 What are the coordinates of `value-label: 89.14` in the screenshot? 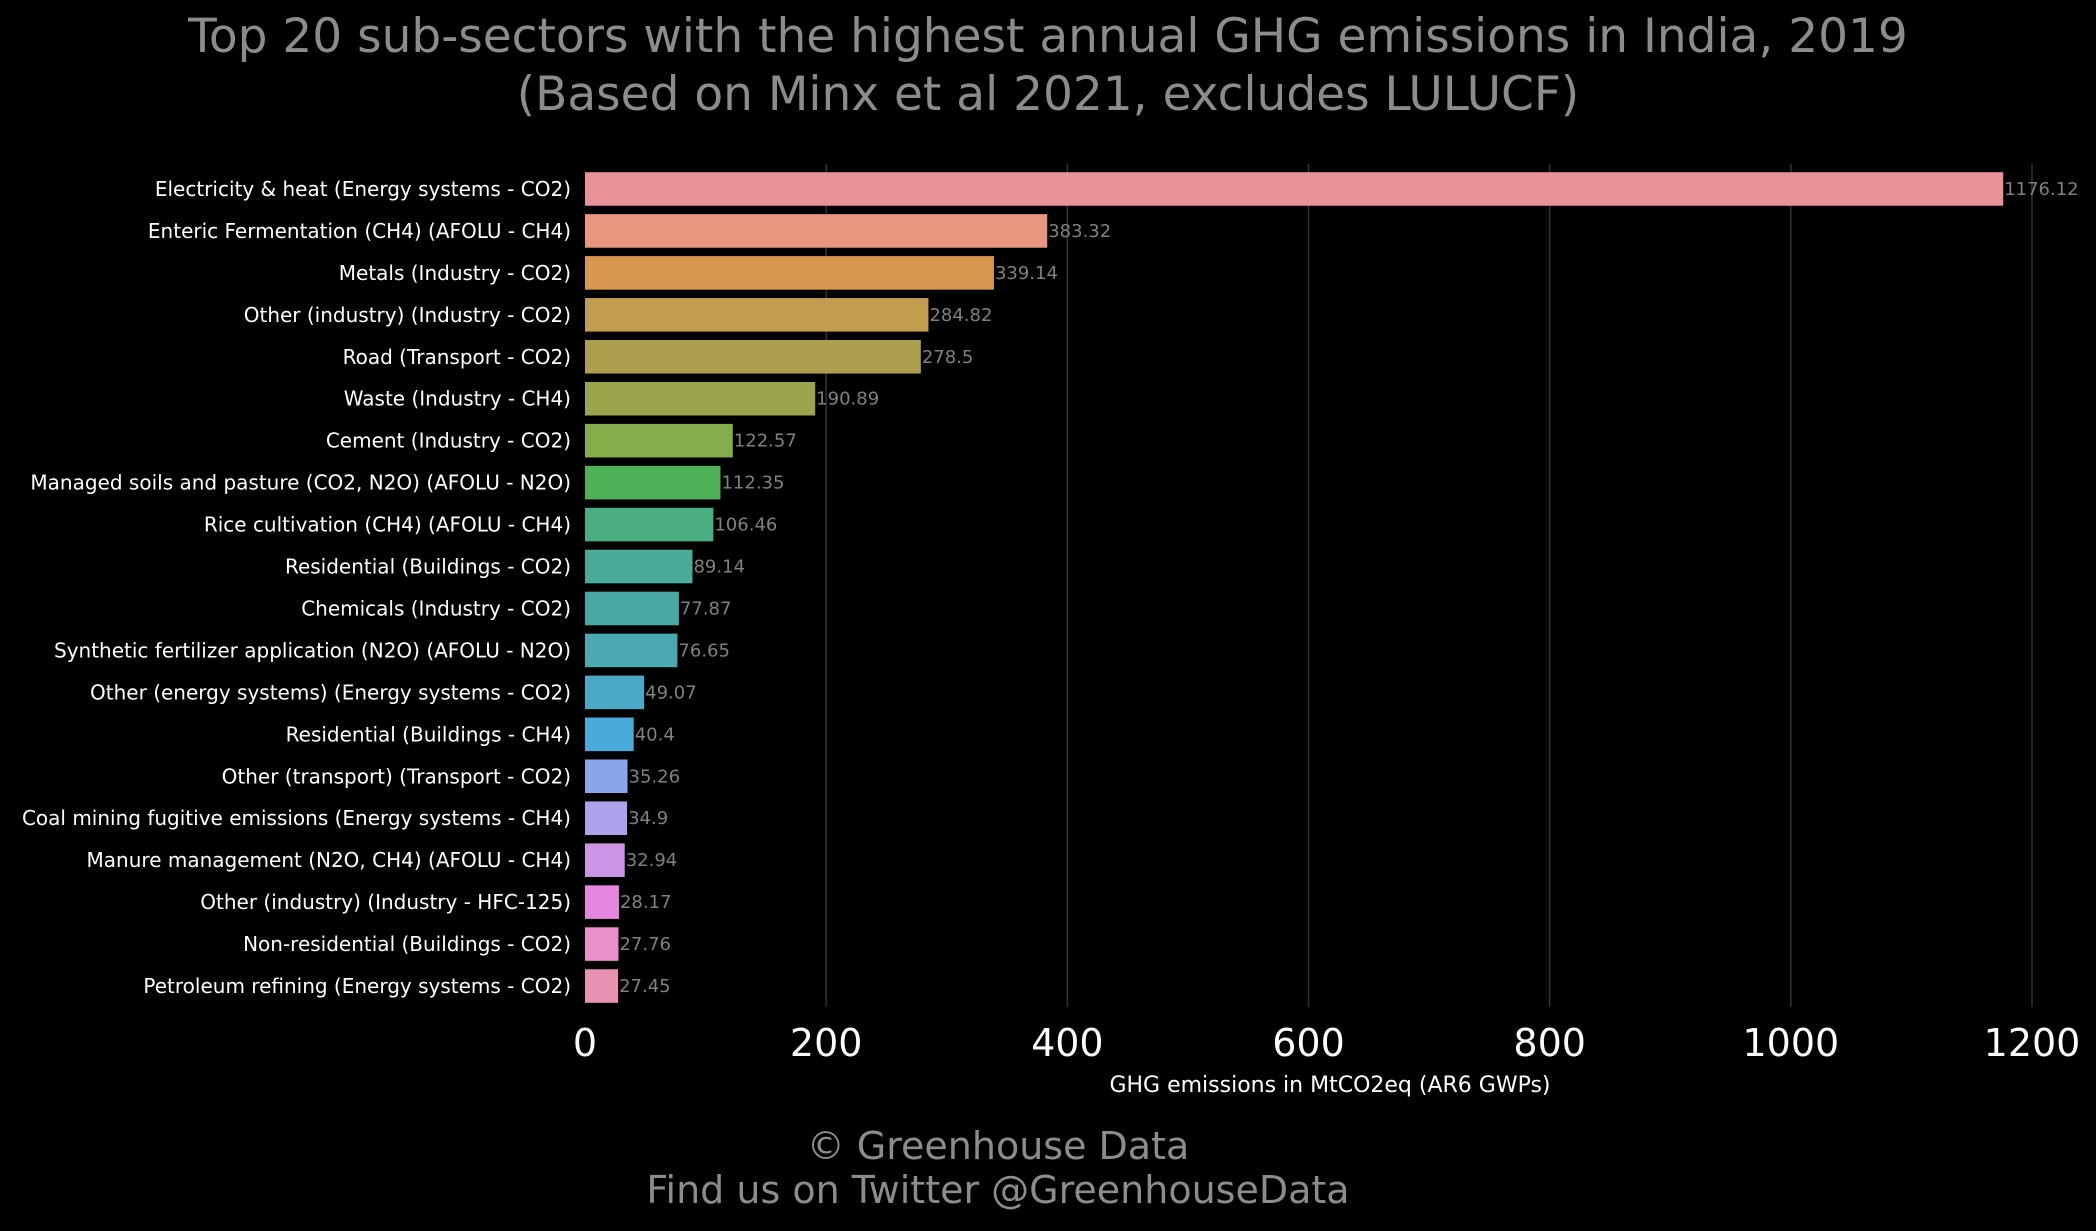 It's located at (719, 567).